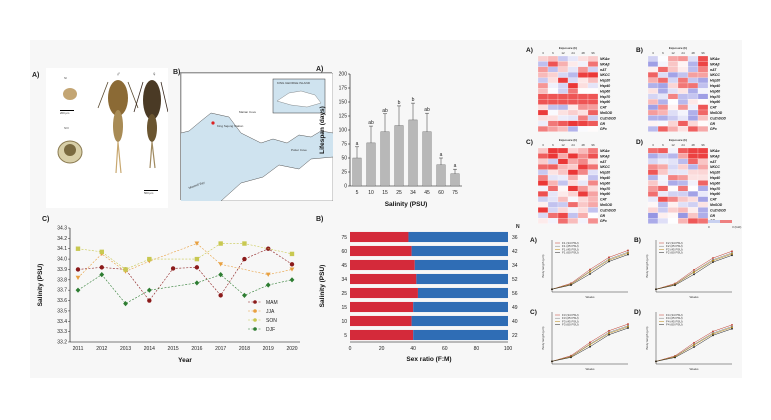 This screenshot has width=771, height=420. What do you see at coordinates (674, 318) in the screenshot?
I see `legend-label: F4 (25 PSU)` at bounding box center [674, 318].